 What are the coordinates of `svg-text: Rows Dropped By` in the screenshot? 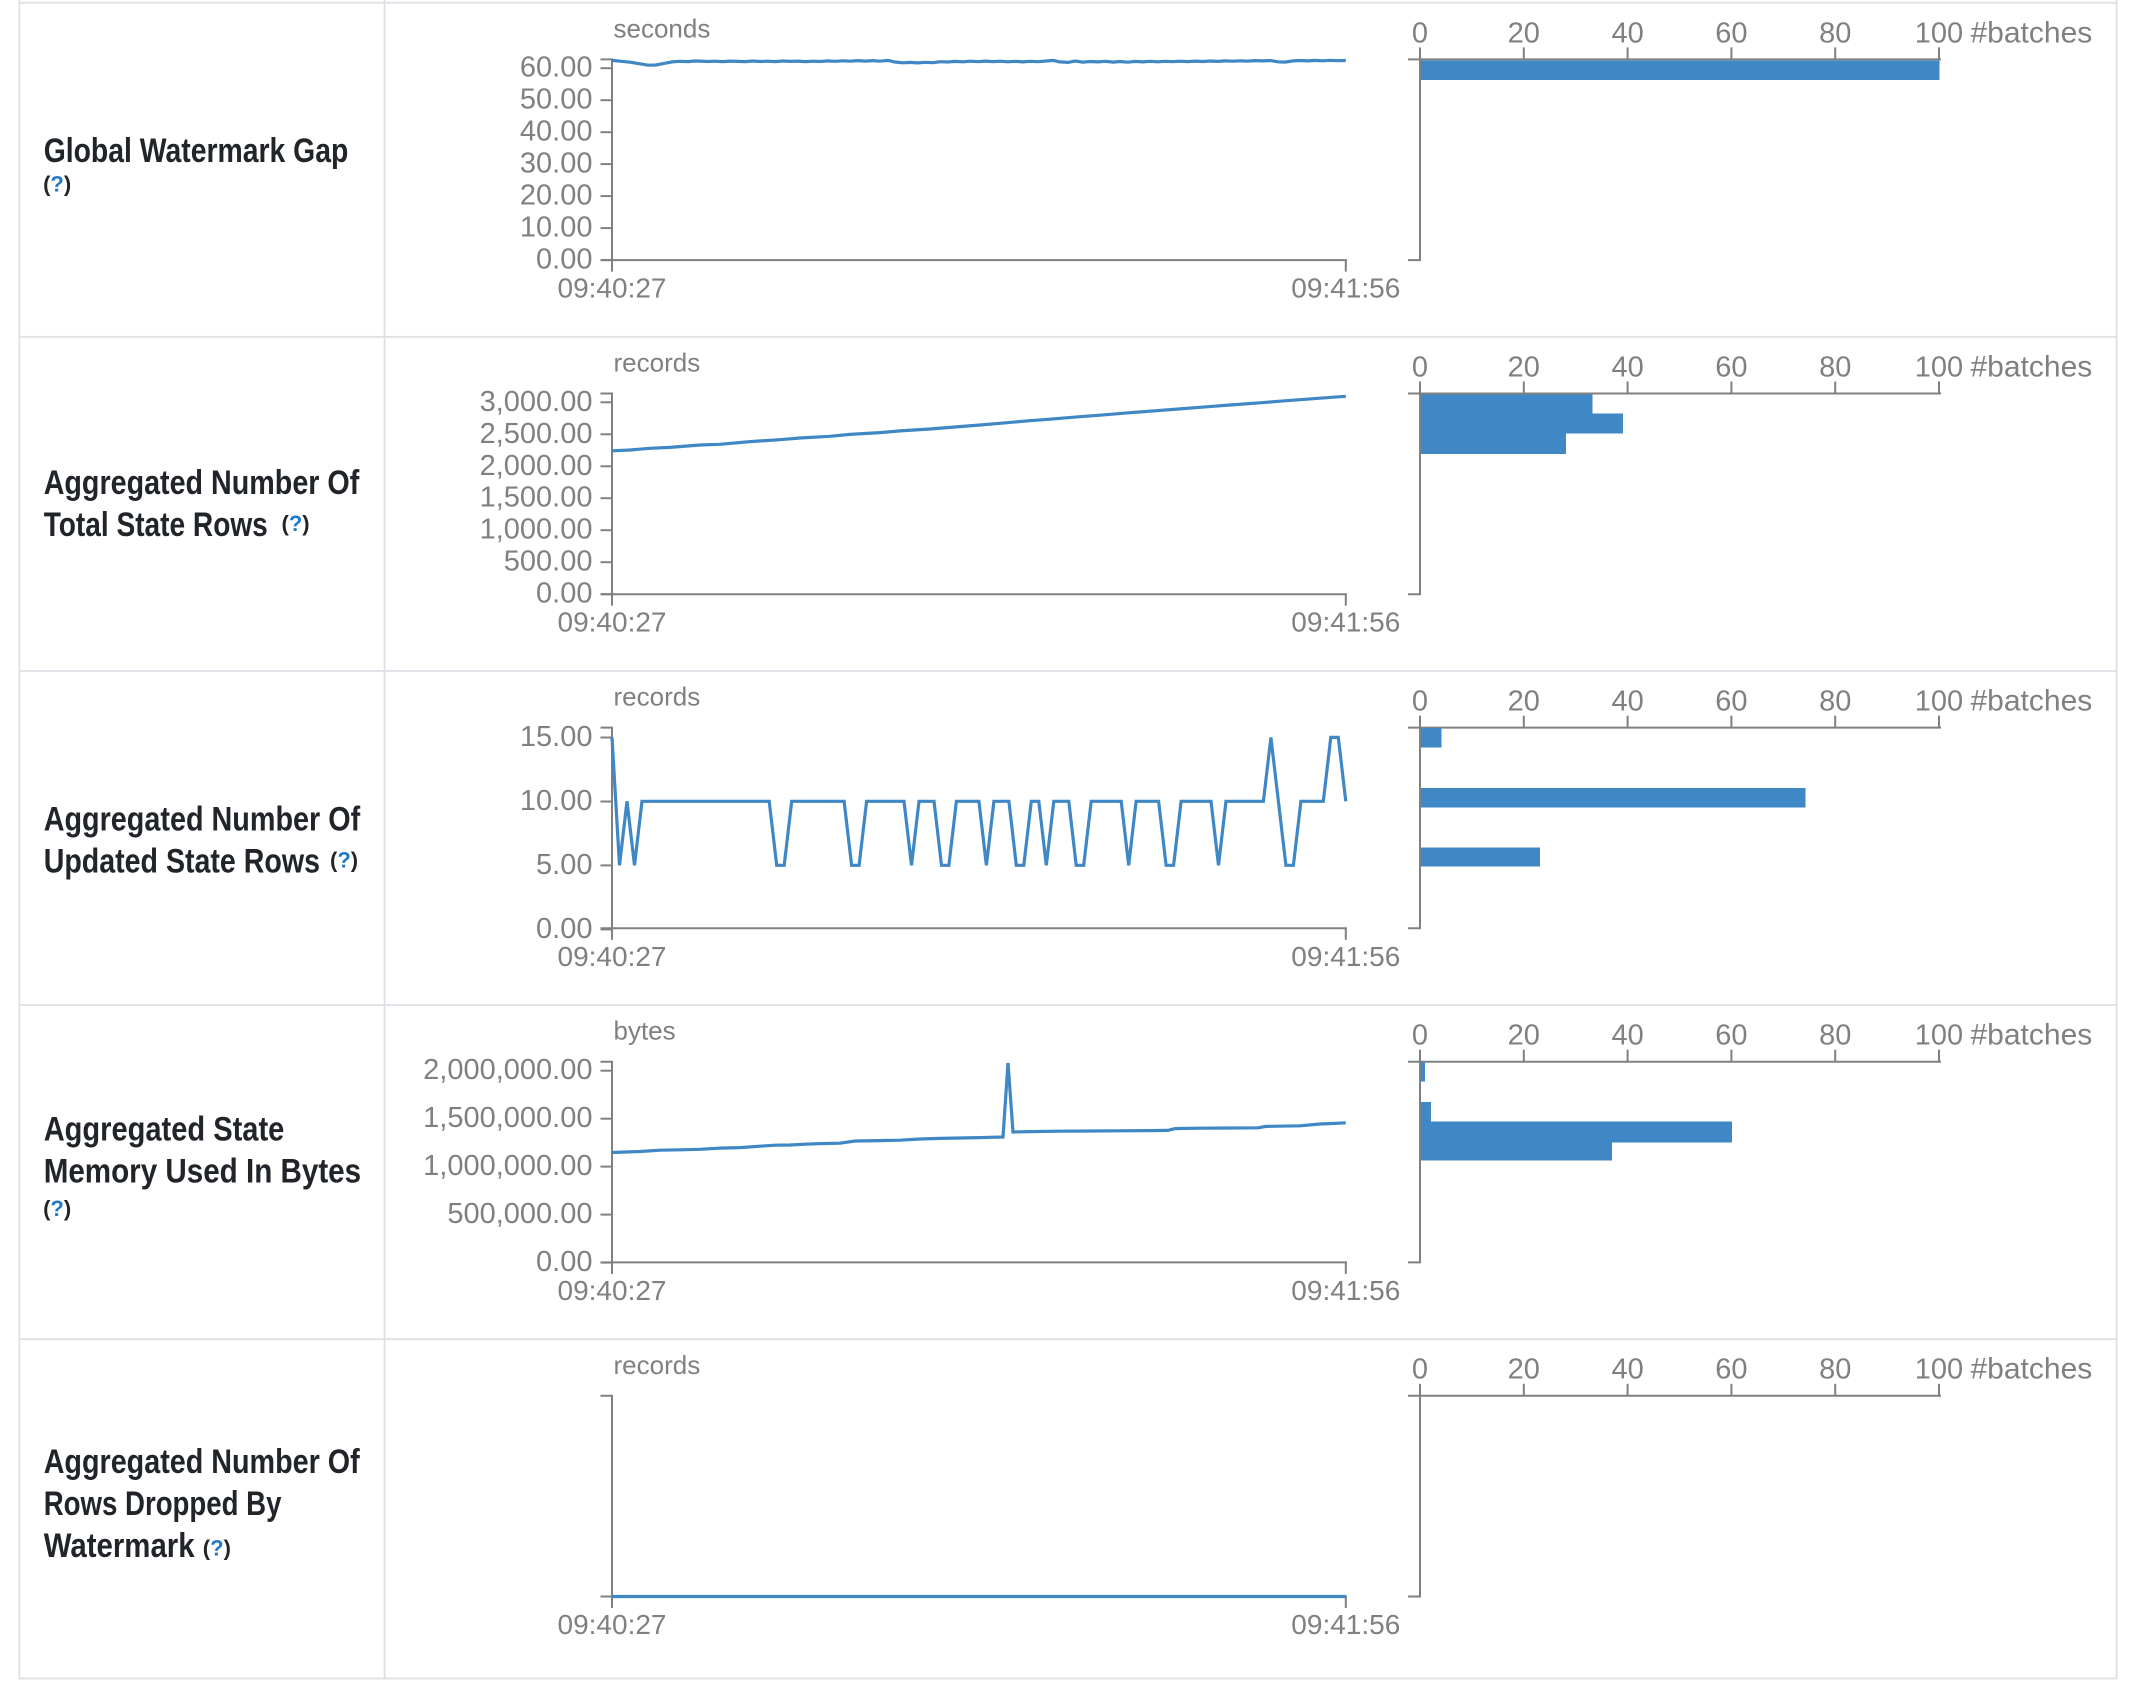 It's located at (163, 1504).